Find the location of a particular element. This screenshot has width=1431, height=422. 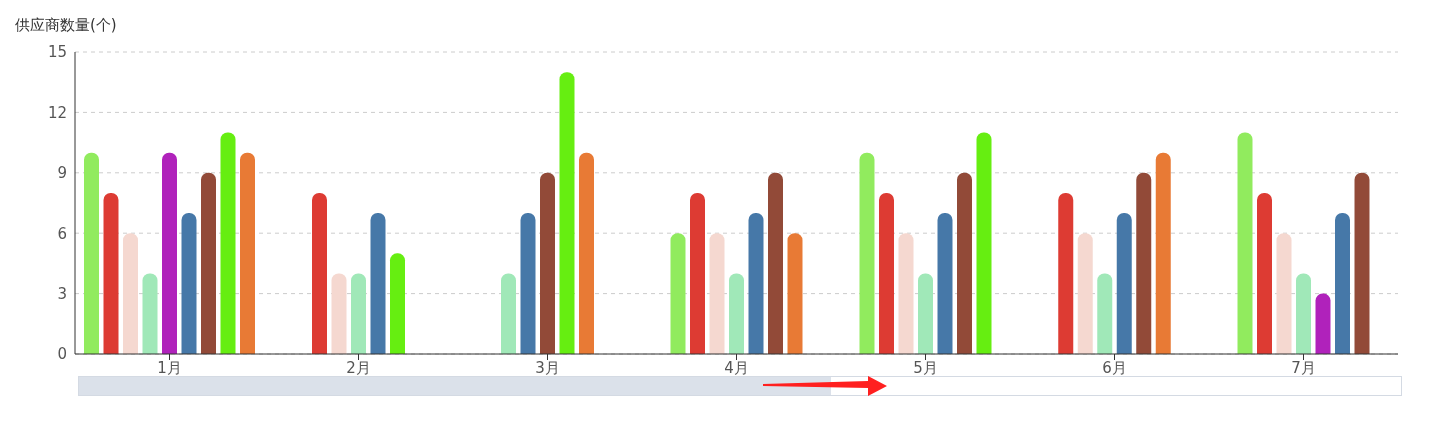

y-tick-label: 15 is located at coordinates (57, 52).